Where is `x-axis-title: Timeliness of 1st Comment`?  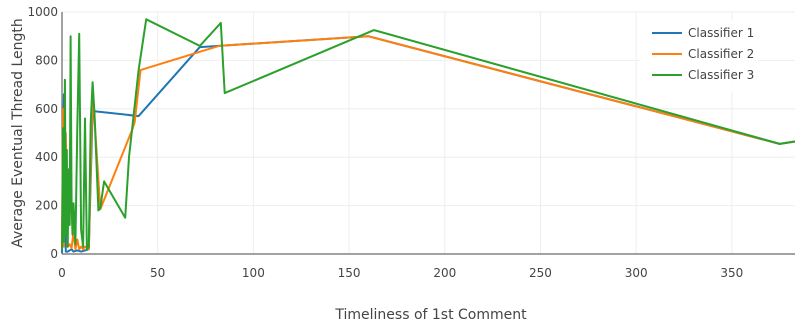
x-axis-title: Timeliness of 1st Comment is located at coordinates (430, 315).